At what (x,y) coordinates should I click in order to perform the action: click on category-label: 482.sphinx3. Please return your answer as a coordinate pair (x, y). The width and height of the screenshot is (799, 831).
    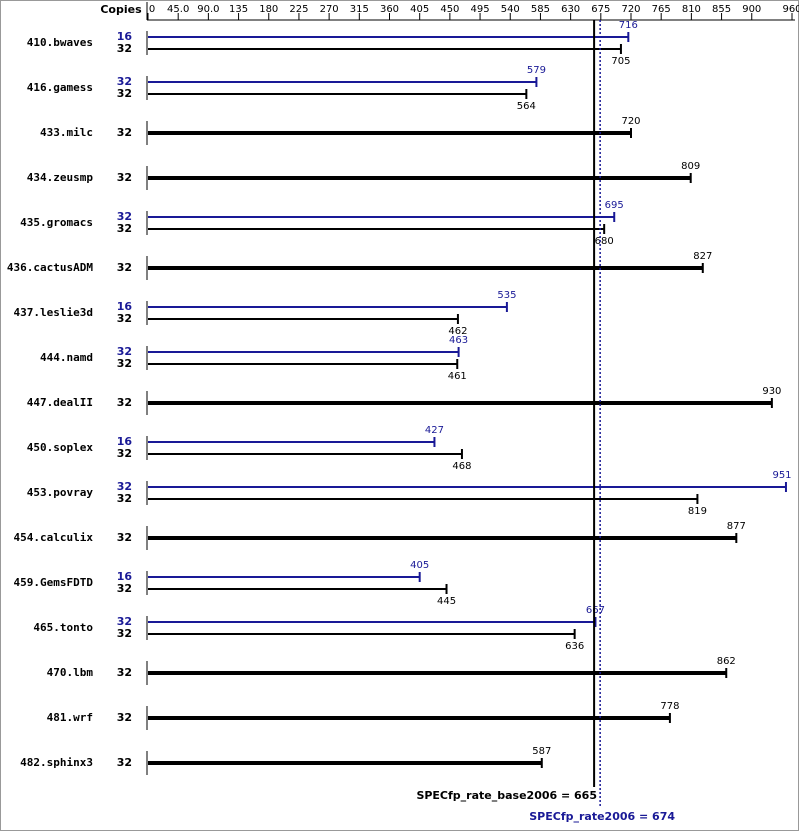
    Looking at the image, I should click on (56, 762).